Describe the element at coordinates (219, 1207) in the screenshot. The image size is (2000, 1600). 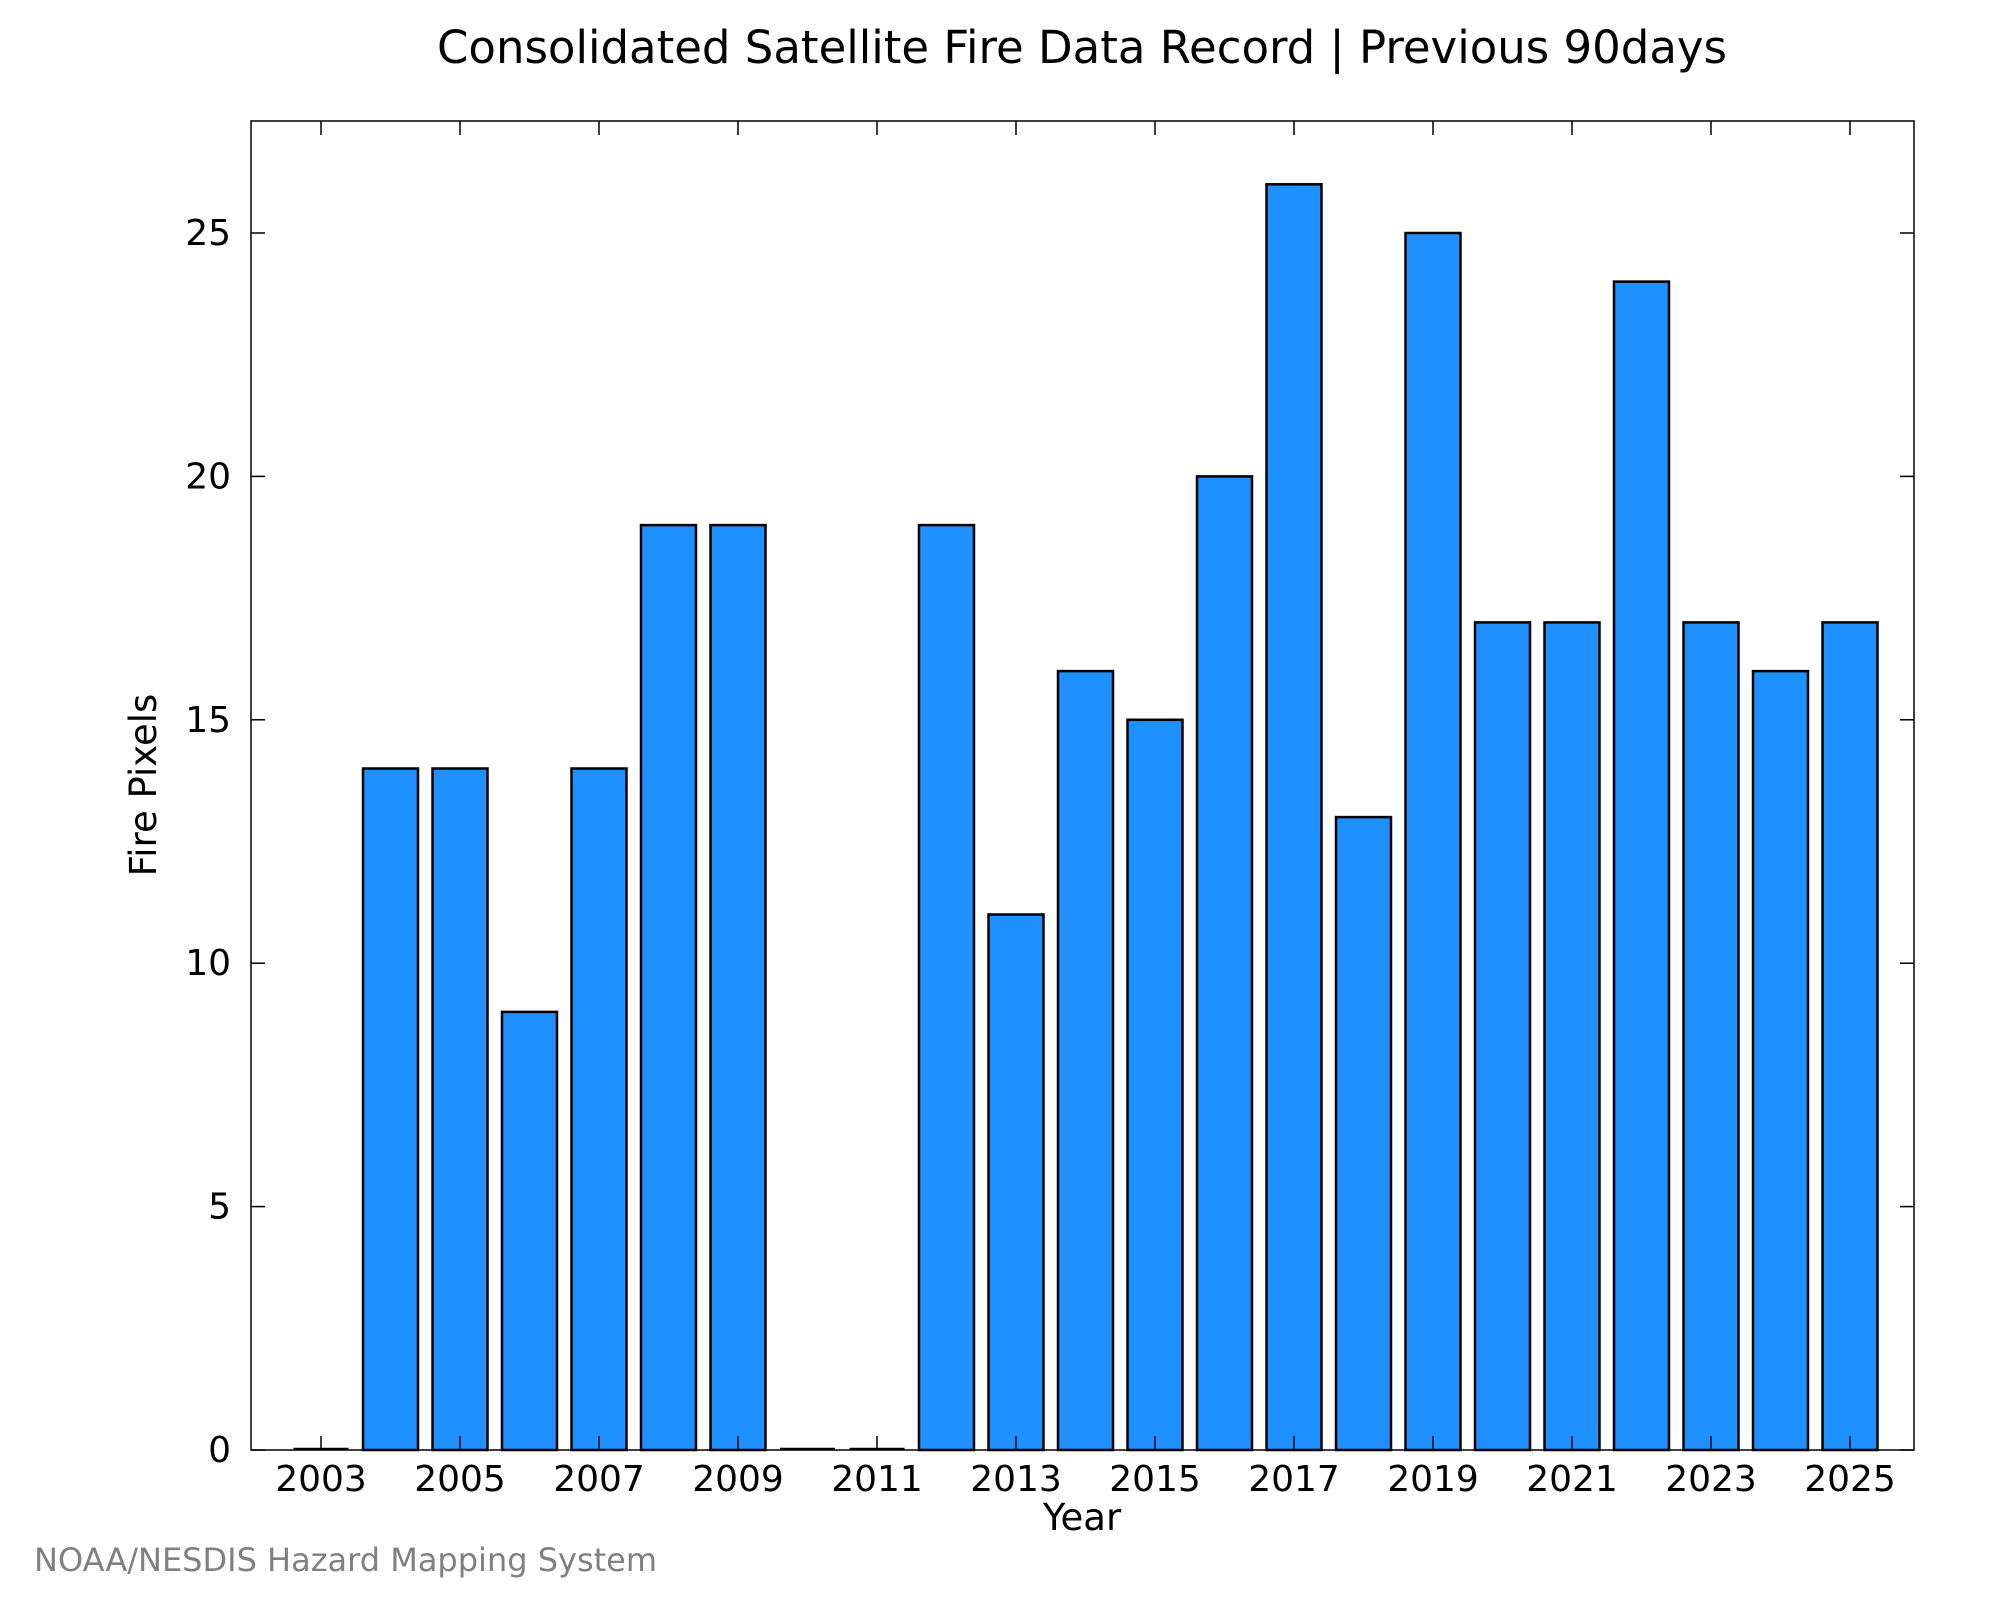
I see `y-tick-label-5: 5` at that location.